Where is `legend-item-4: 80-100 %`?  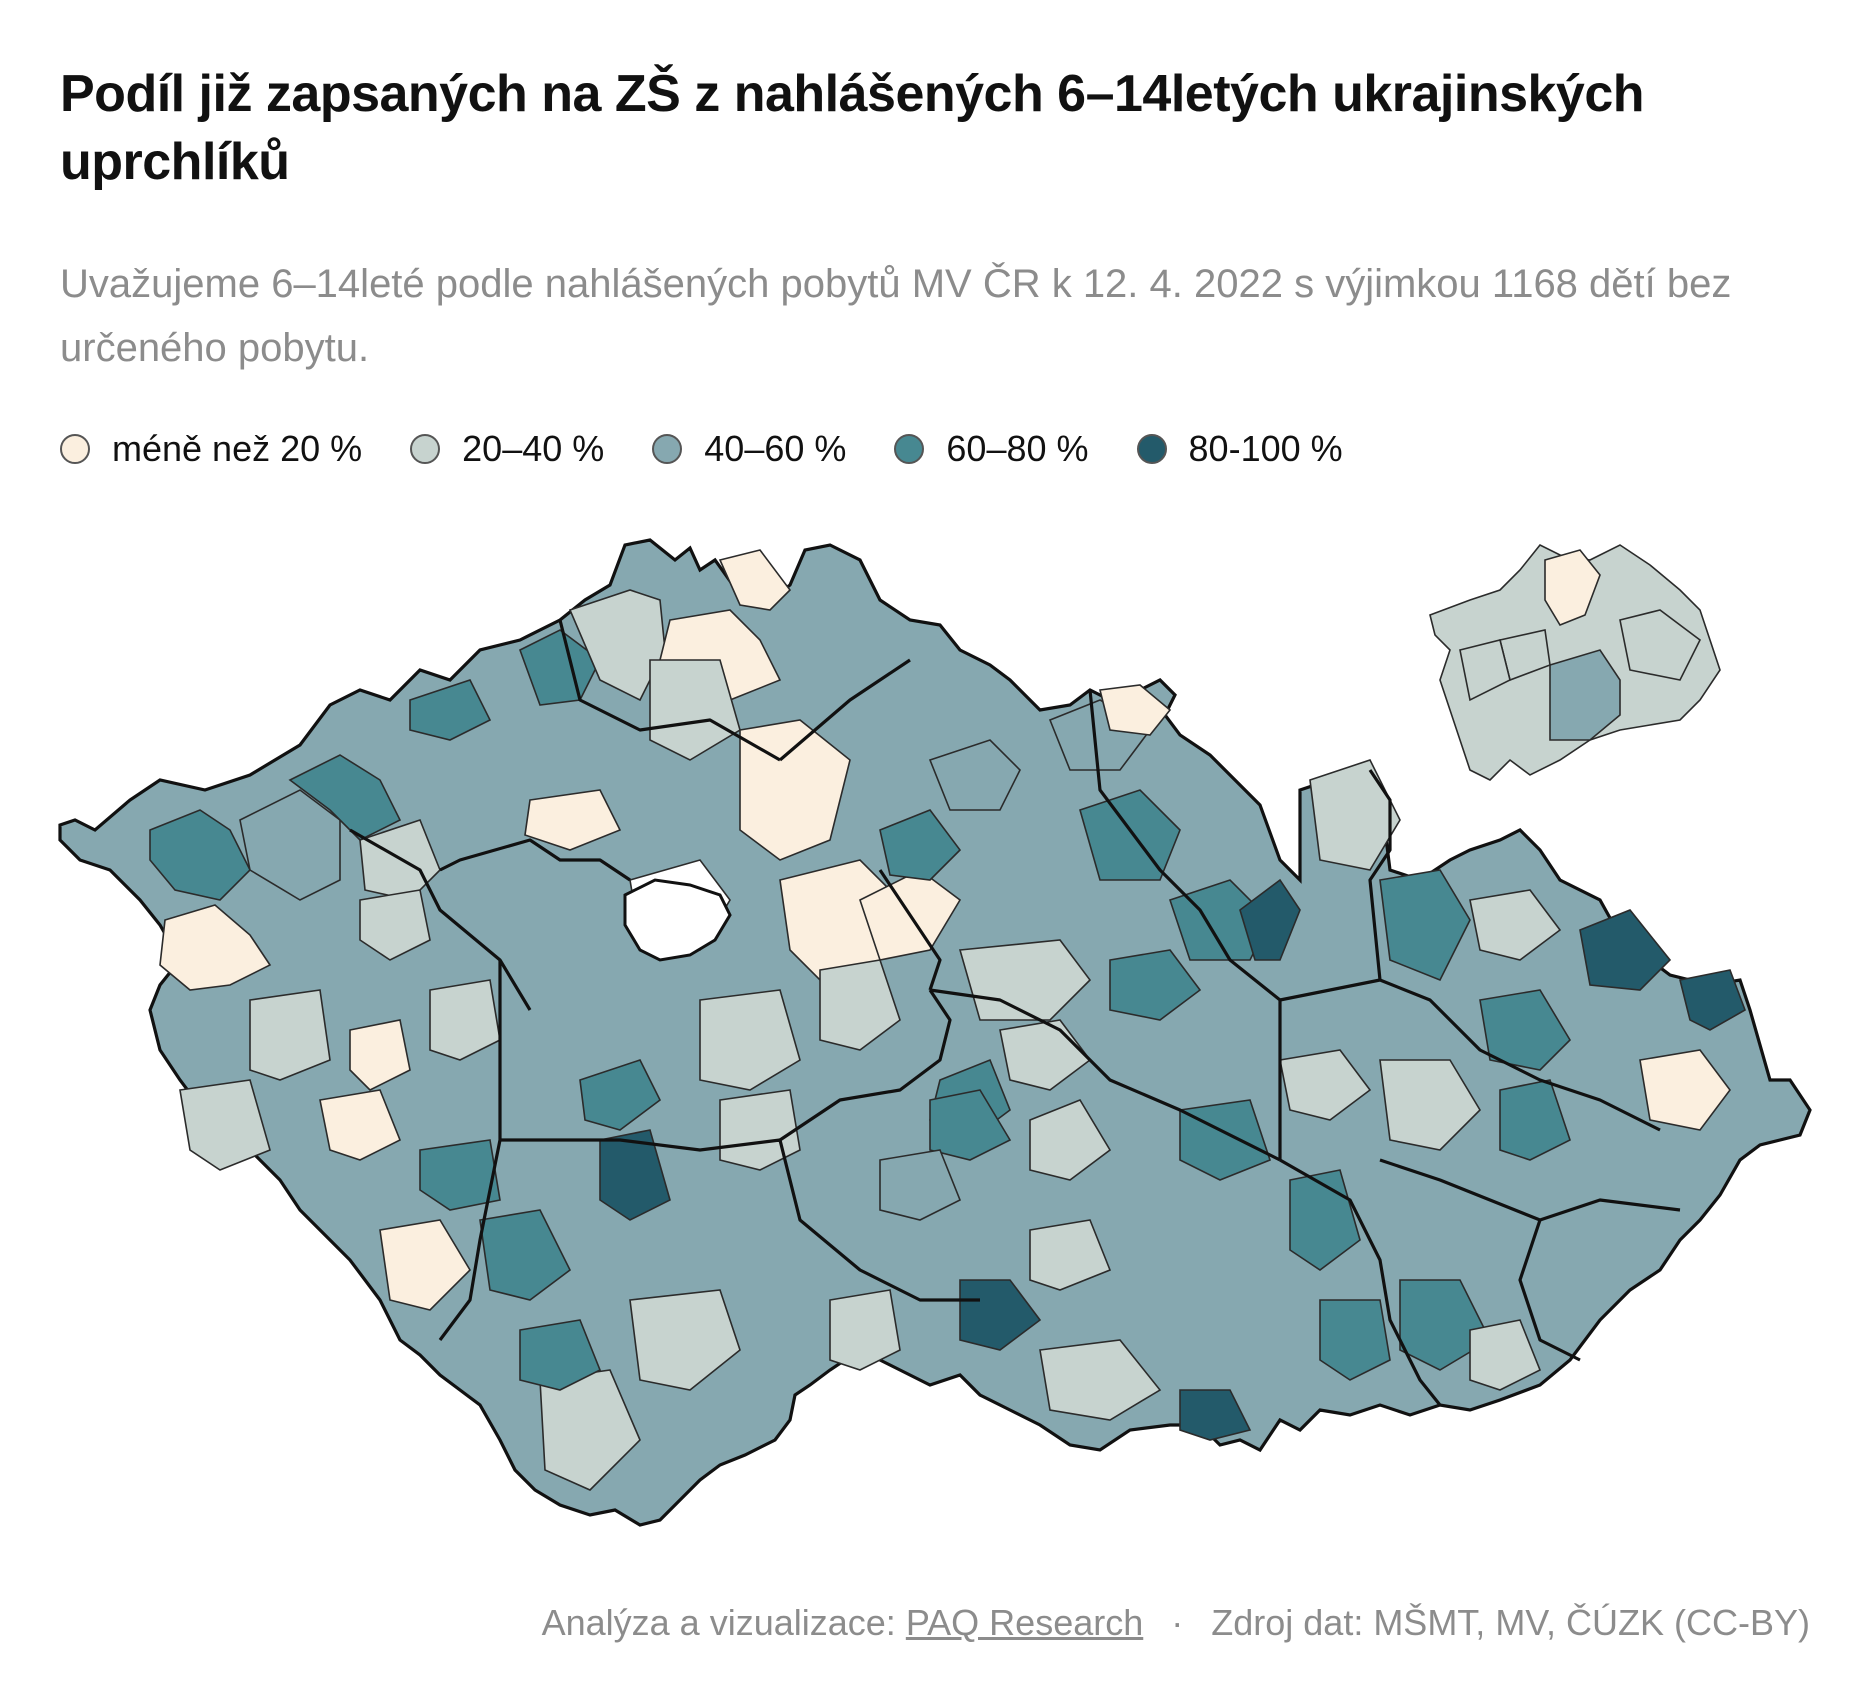 legend-item-4: 80-100 % is located at coordinates (1239, 449).